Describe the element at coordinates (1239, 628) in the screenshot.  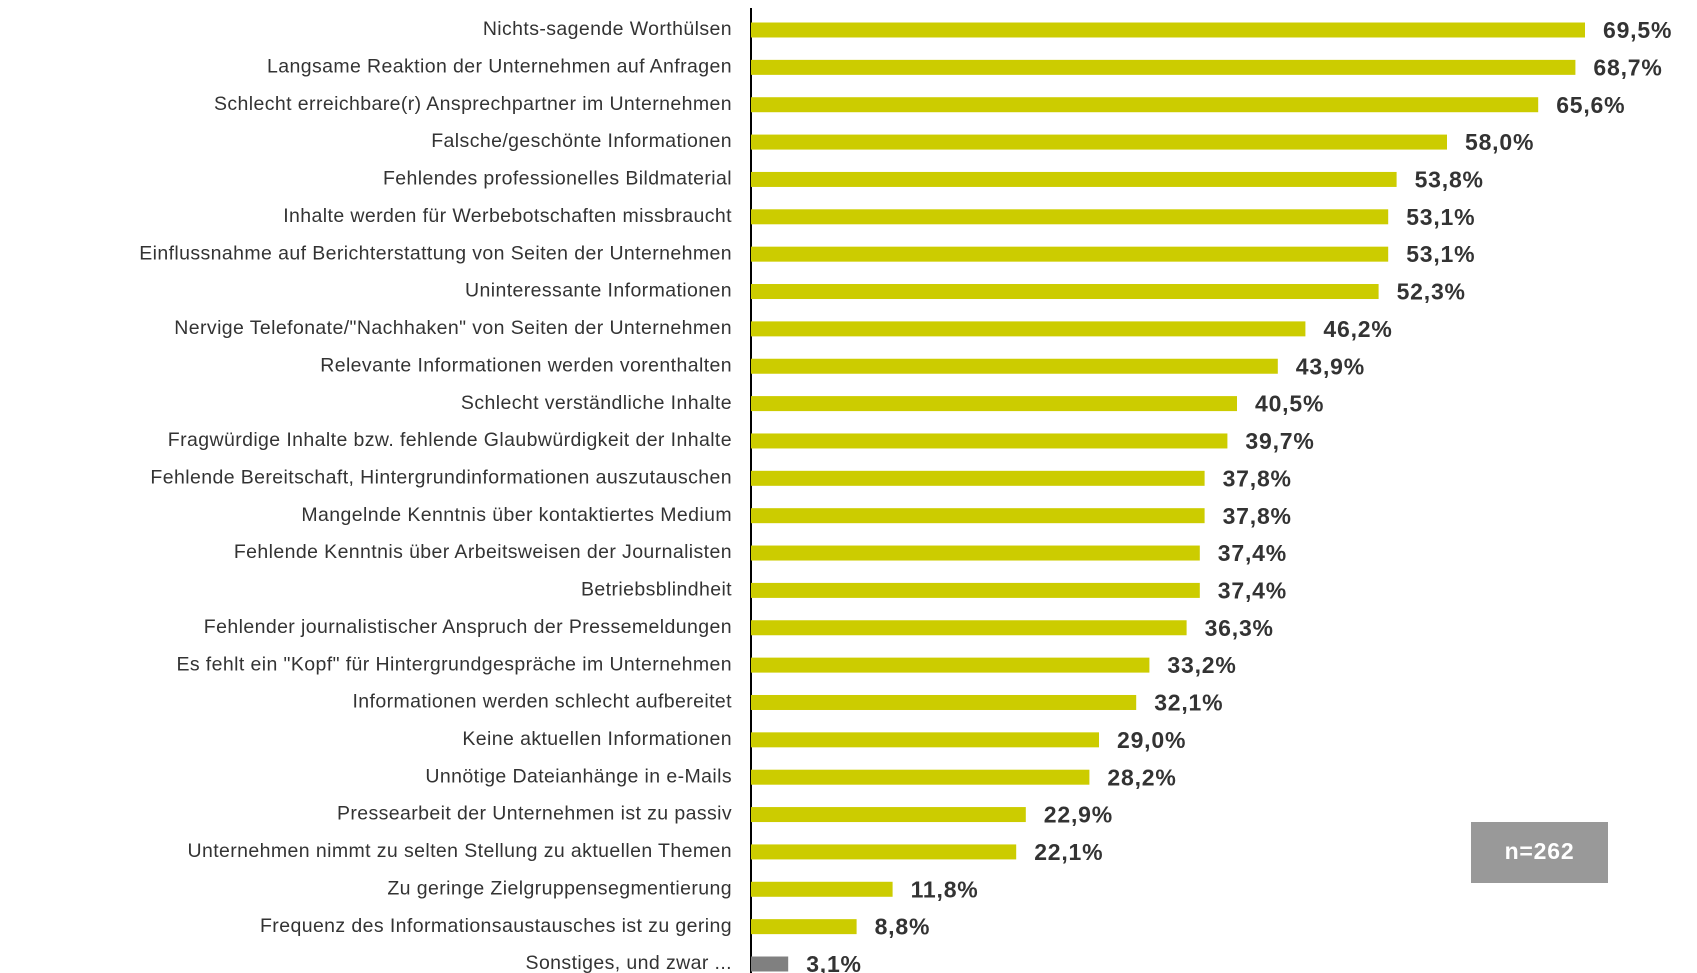
I see `value-label: 36,3%` at that location.